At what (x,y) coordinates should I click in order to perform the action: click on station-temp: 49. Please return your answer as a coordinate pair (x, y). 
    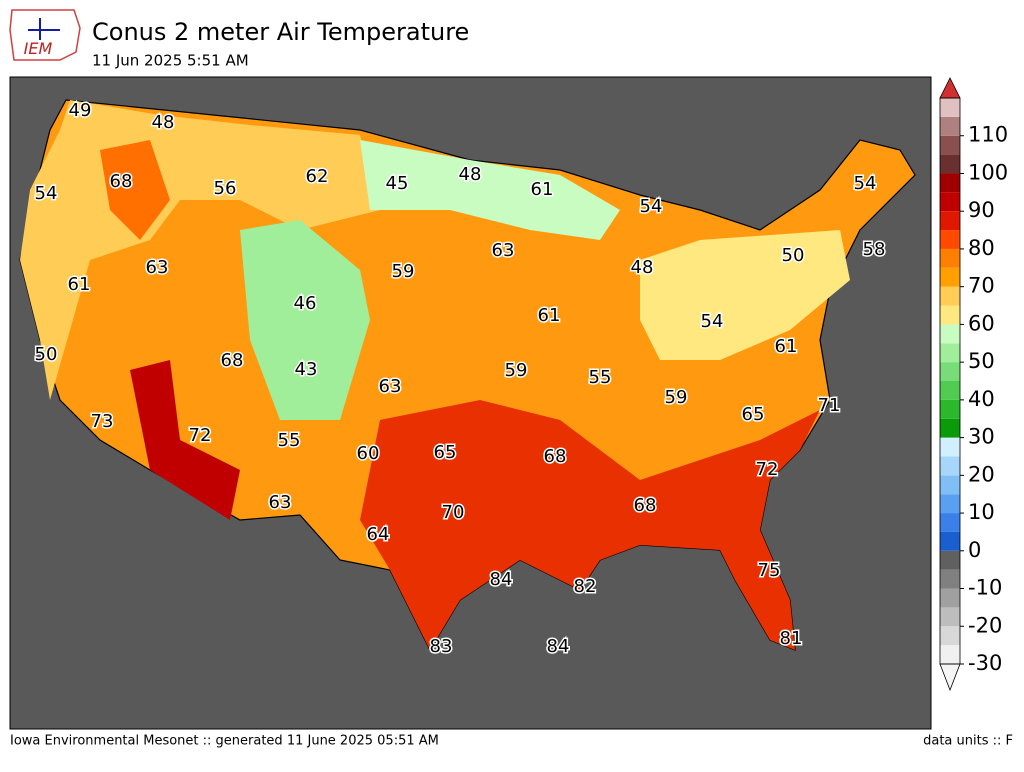
    Looking at the image, I should click on (80, 110).